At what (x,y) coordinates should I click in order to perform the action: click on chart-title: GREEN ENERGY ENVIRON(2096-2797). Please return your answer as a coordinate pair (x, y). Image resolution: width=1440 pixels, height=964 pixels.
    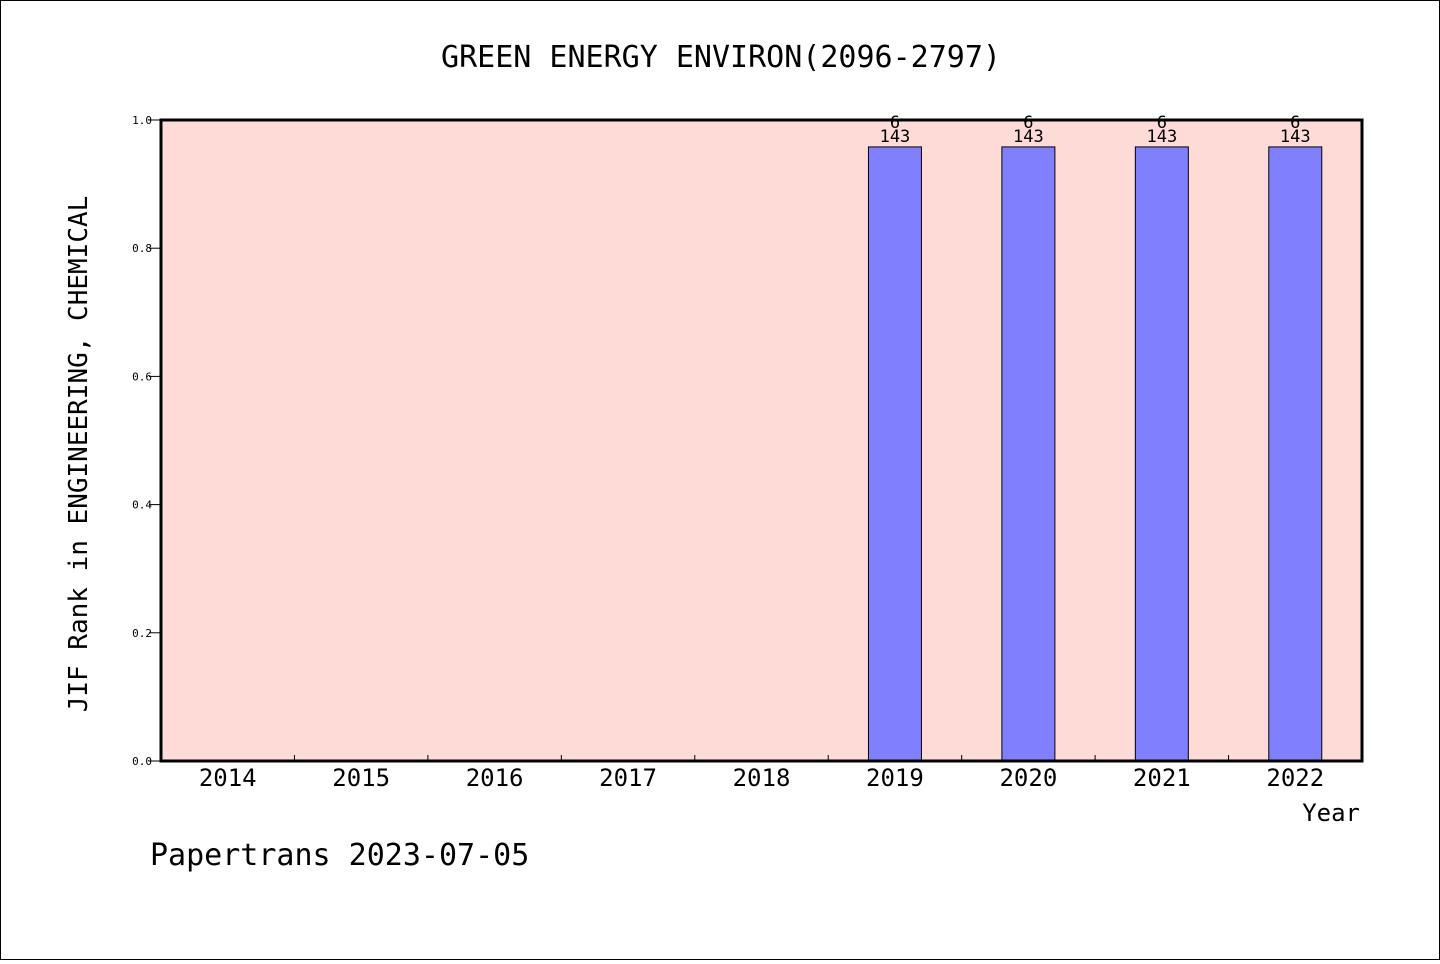
    Looking at the image, I should click on (721, 57).